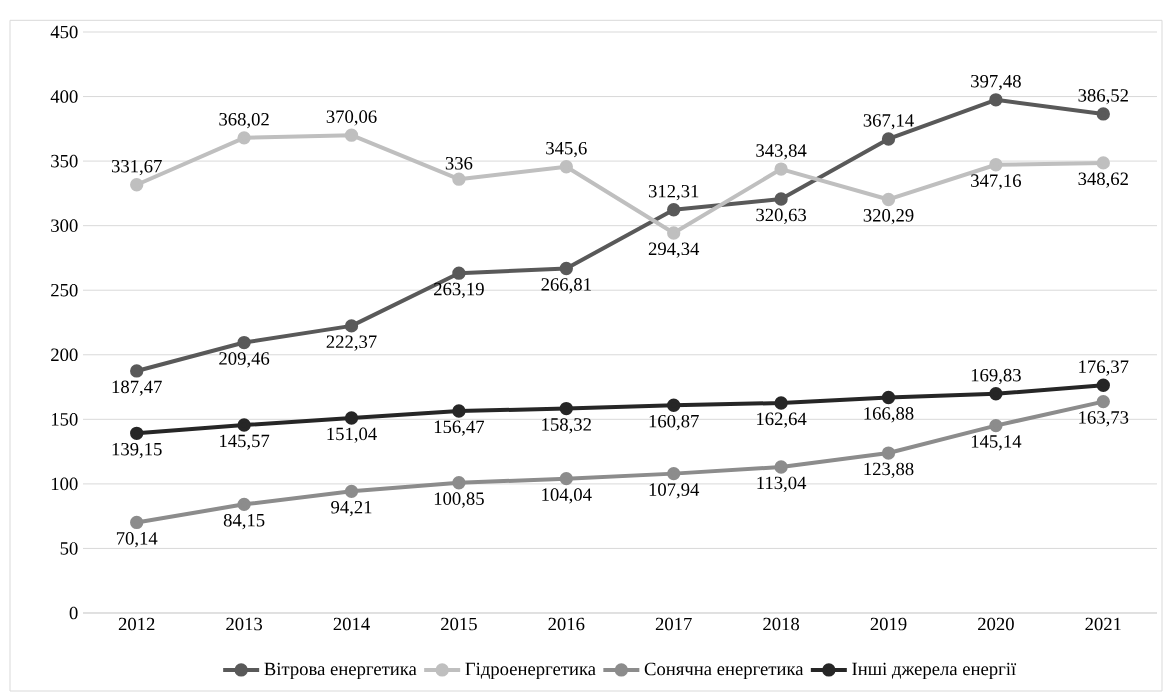 Image resolution: width=1168 pixels, height=699 pixels. I want to click on y-tick-label: 300, so click(64, 225).